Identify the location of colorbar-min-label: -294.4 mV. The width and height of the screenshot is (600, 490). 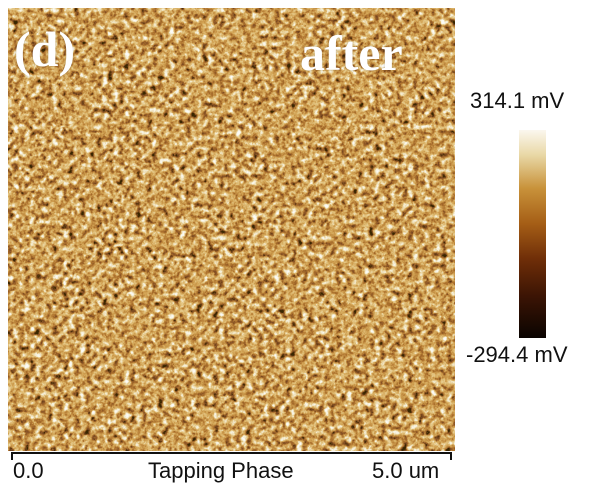
(517, 354).